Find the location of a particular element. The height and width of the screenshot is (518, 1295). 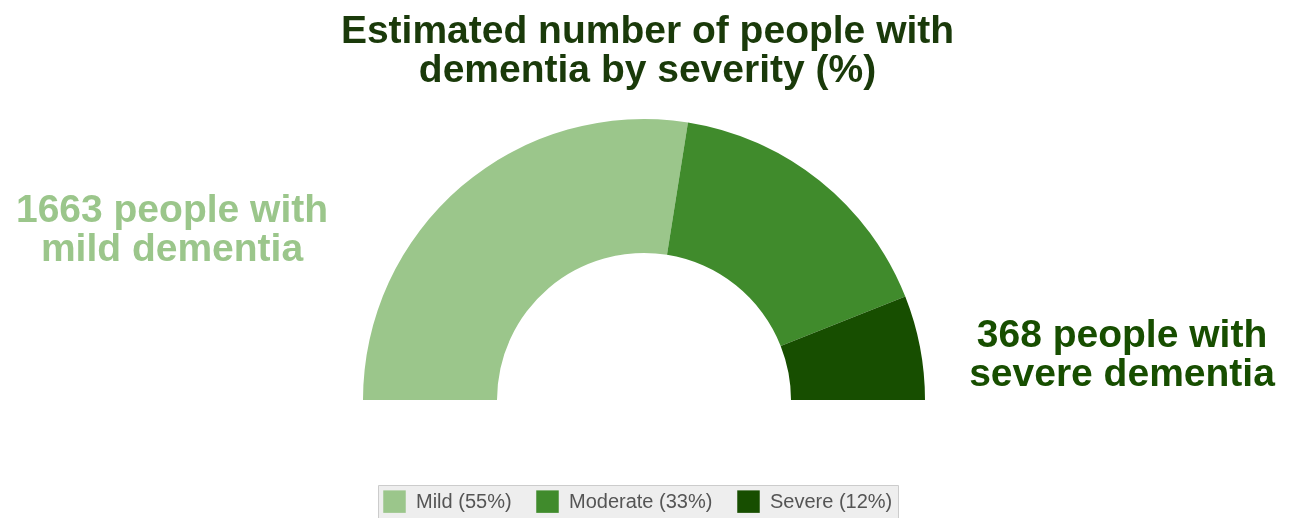

text: 368 people with severe dementia is located at coordinates (1122, 353).